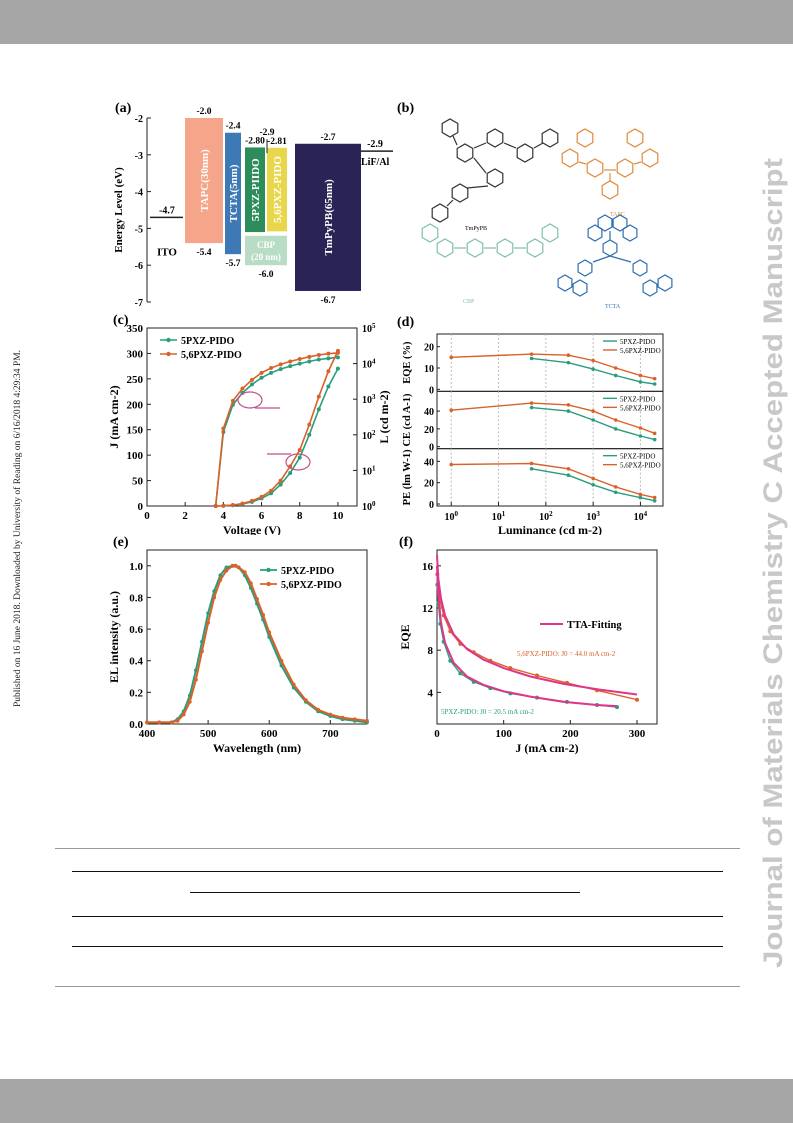  What do you see at coordinates (139, 229) in the screenshot?
I see `ytick-label-a: -5` at bounding box center [139, 229].